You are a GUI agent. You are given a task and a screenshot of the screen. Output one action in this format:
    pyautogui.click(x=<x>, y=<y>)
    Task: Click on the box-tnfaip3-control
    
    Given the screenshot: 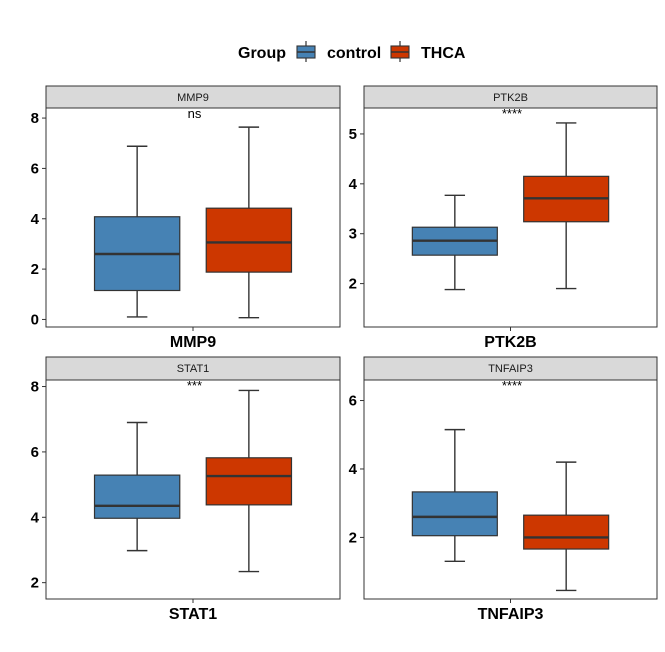 What is the action you would take?
    pyautogui.click(x=454, y=495)
    